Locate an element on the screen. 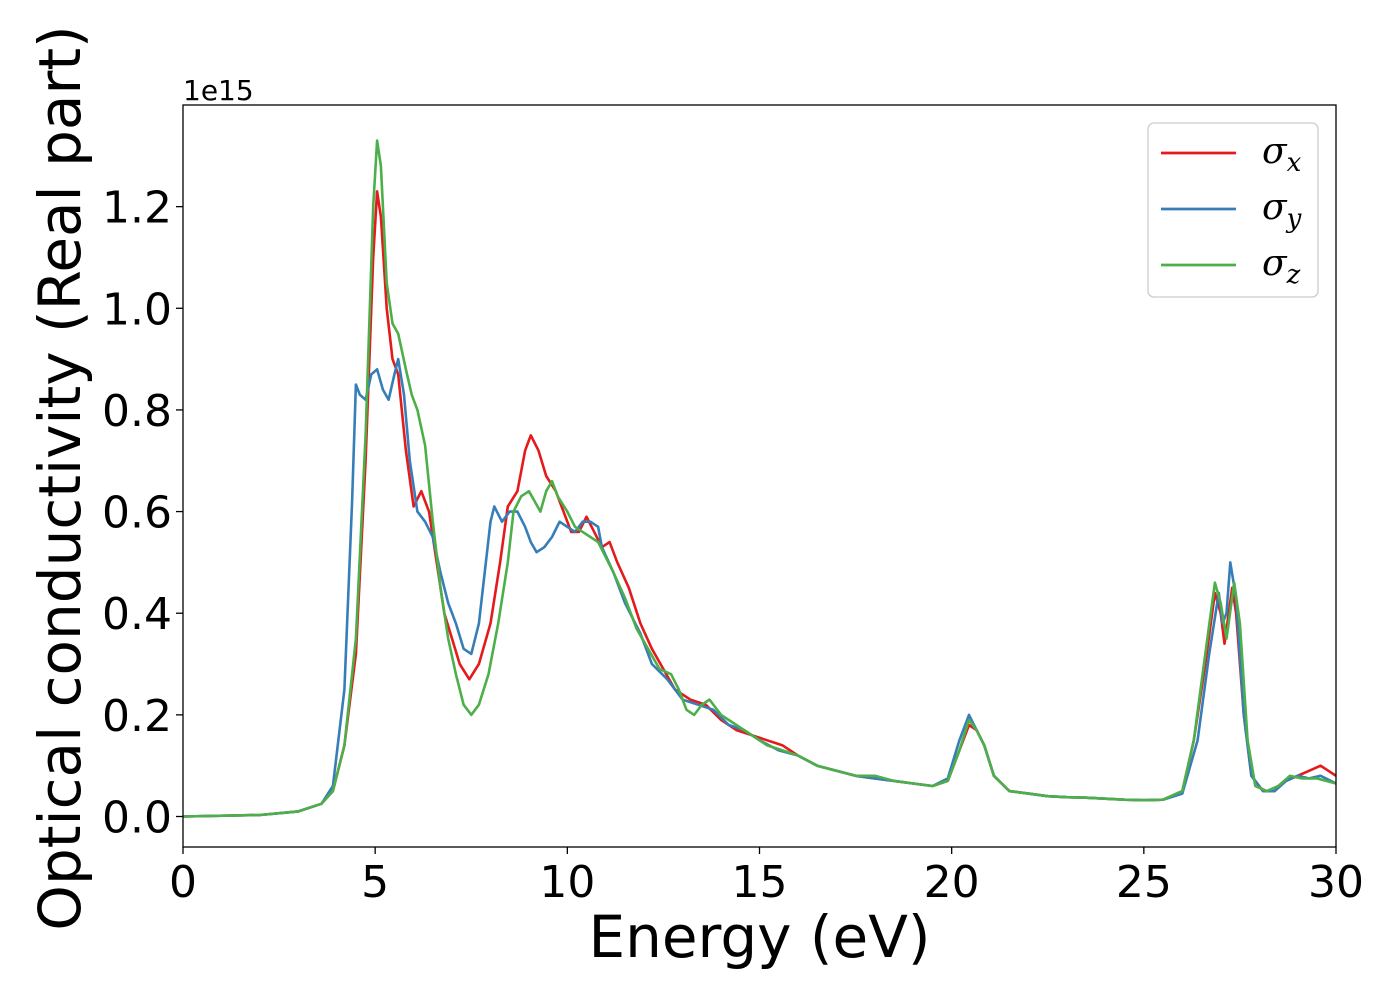 The width and height of the screenshot is (1400, 1000). y-tick-label: 0.6 is located at coordinates (137, 513).